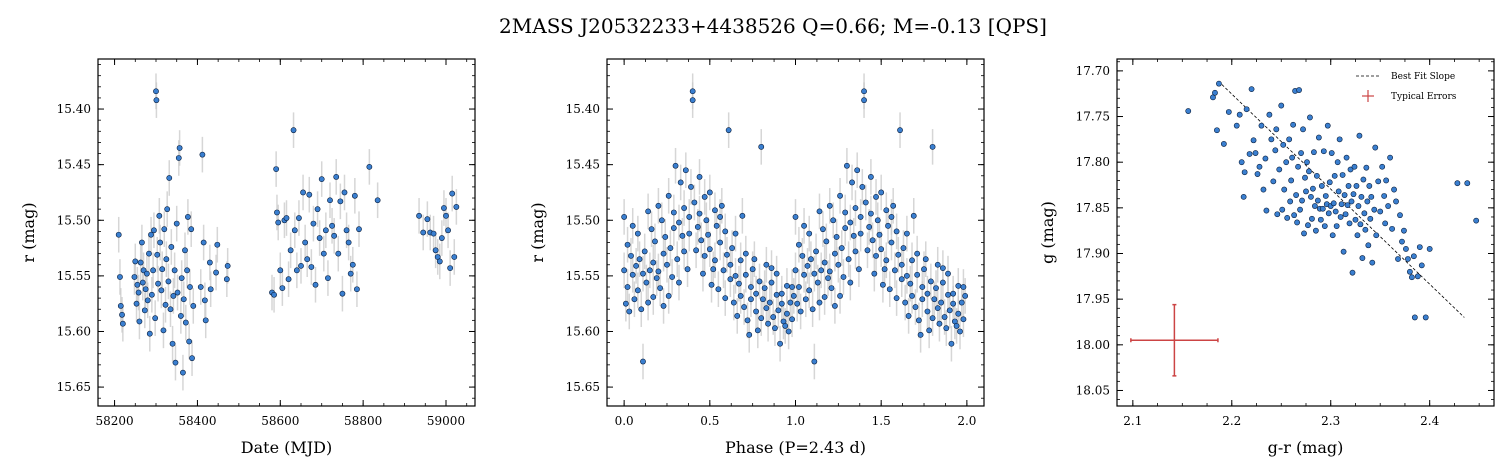  I want to click on y-tick-label: 17.70, so click(1093, 71).